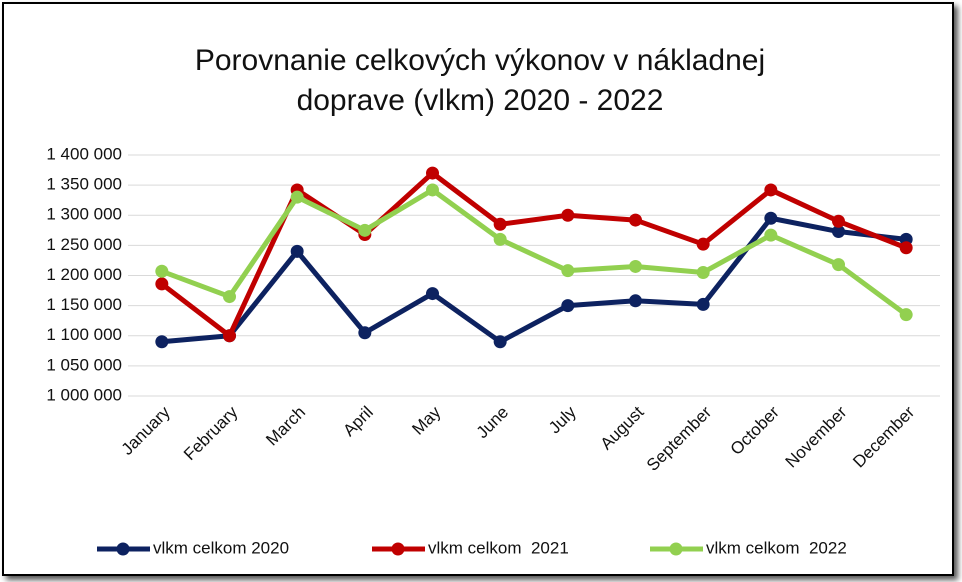  What do you see at coordinates (84, 214) in the screenshot?
I see `y-tick-label: 1 300 000` at bounding box center [84, 214].